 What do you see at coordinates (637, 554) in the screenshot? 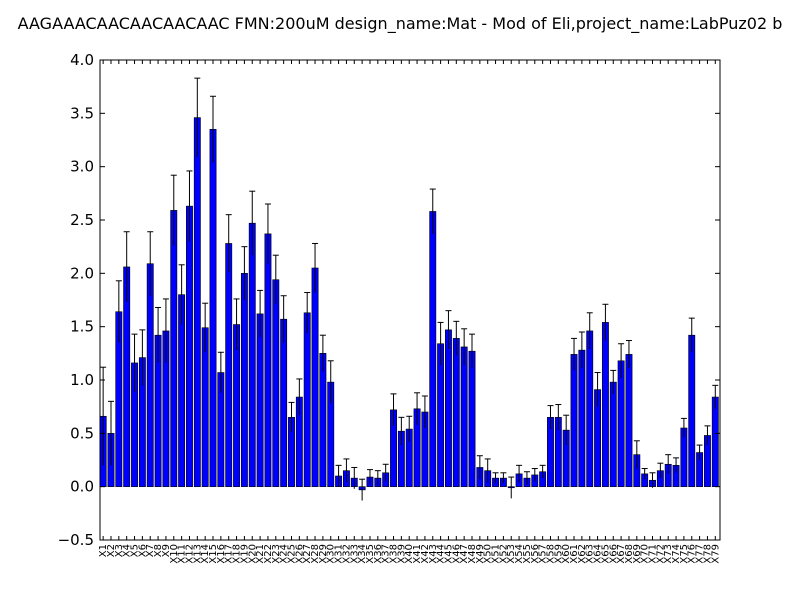
I see `x-tick-label: X69` at bounding box center [637, 554].